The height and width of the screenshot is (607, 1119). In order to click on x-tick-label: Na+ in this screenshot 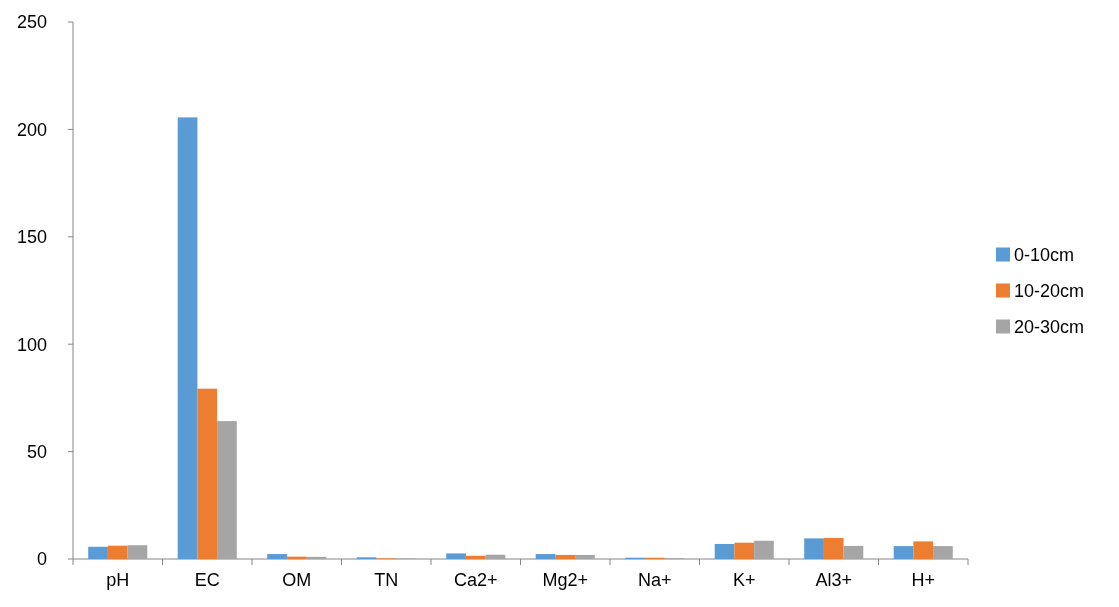, I will do `click(654, 580)`.